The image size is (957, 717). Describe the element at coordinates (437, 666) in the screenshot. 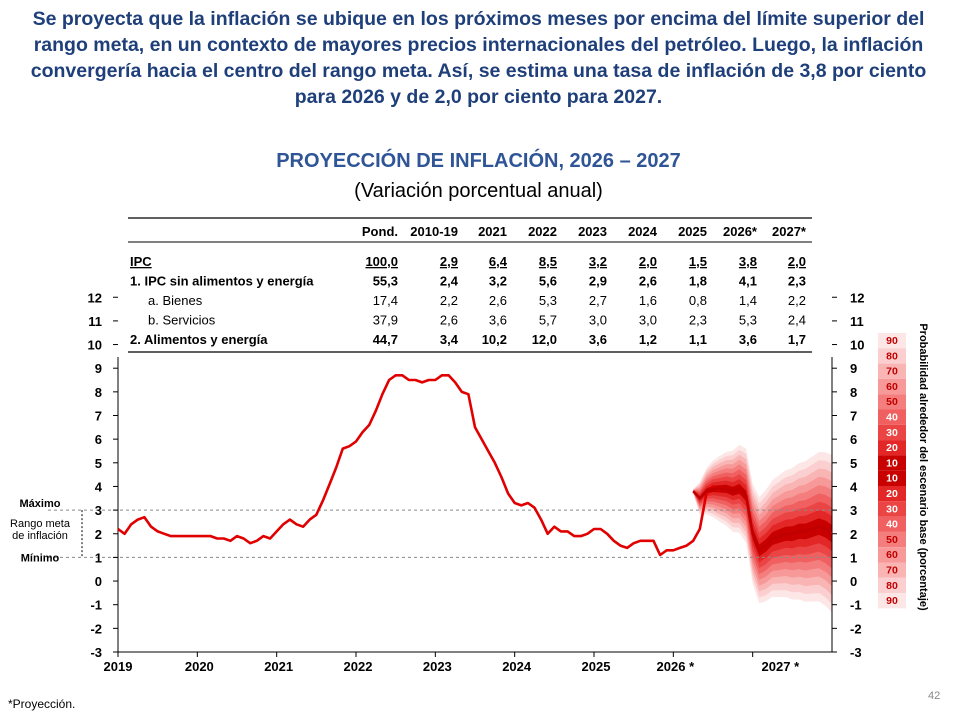

I see `x-tick-label: 2023` at that location.